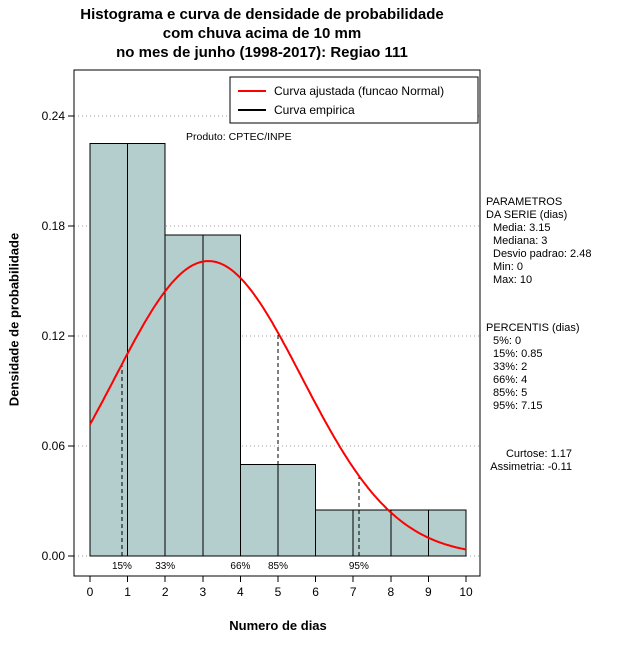  I want to click on percentiles-title: PERCENTIS (dias), so click(533, 328).